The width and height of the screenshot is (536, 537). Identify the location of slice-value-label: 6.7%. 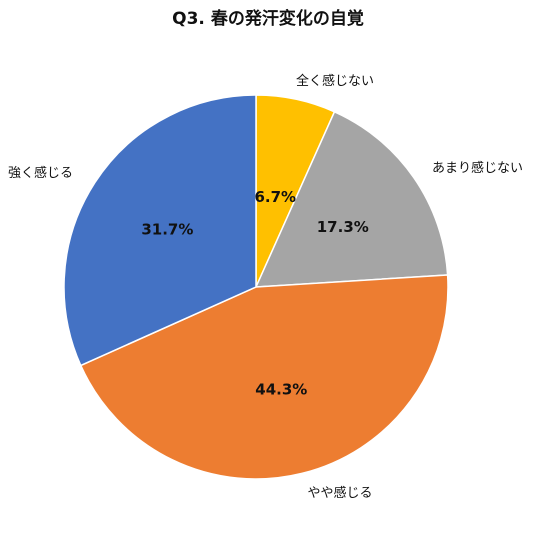
(275, 197).